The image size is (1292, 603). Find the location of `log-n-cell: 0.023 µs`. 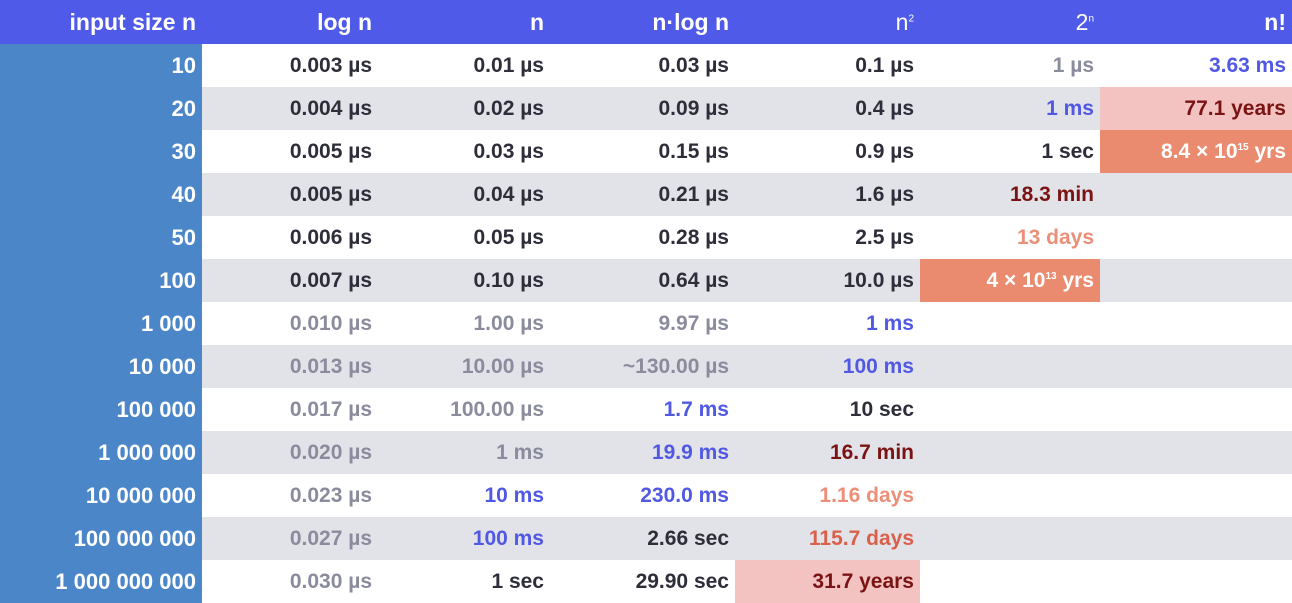

log-n-cell: 0.023 µs is located at coordinates (330, 495).